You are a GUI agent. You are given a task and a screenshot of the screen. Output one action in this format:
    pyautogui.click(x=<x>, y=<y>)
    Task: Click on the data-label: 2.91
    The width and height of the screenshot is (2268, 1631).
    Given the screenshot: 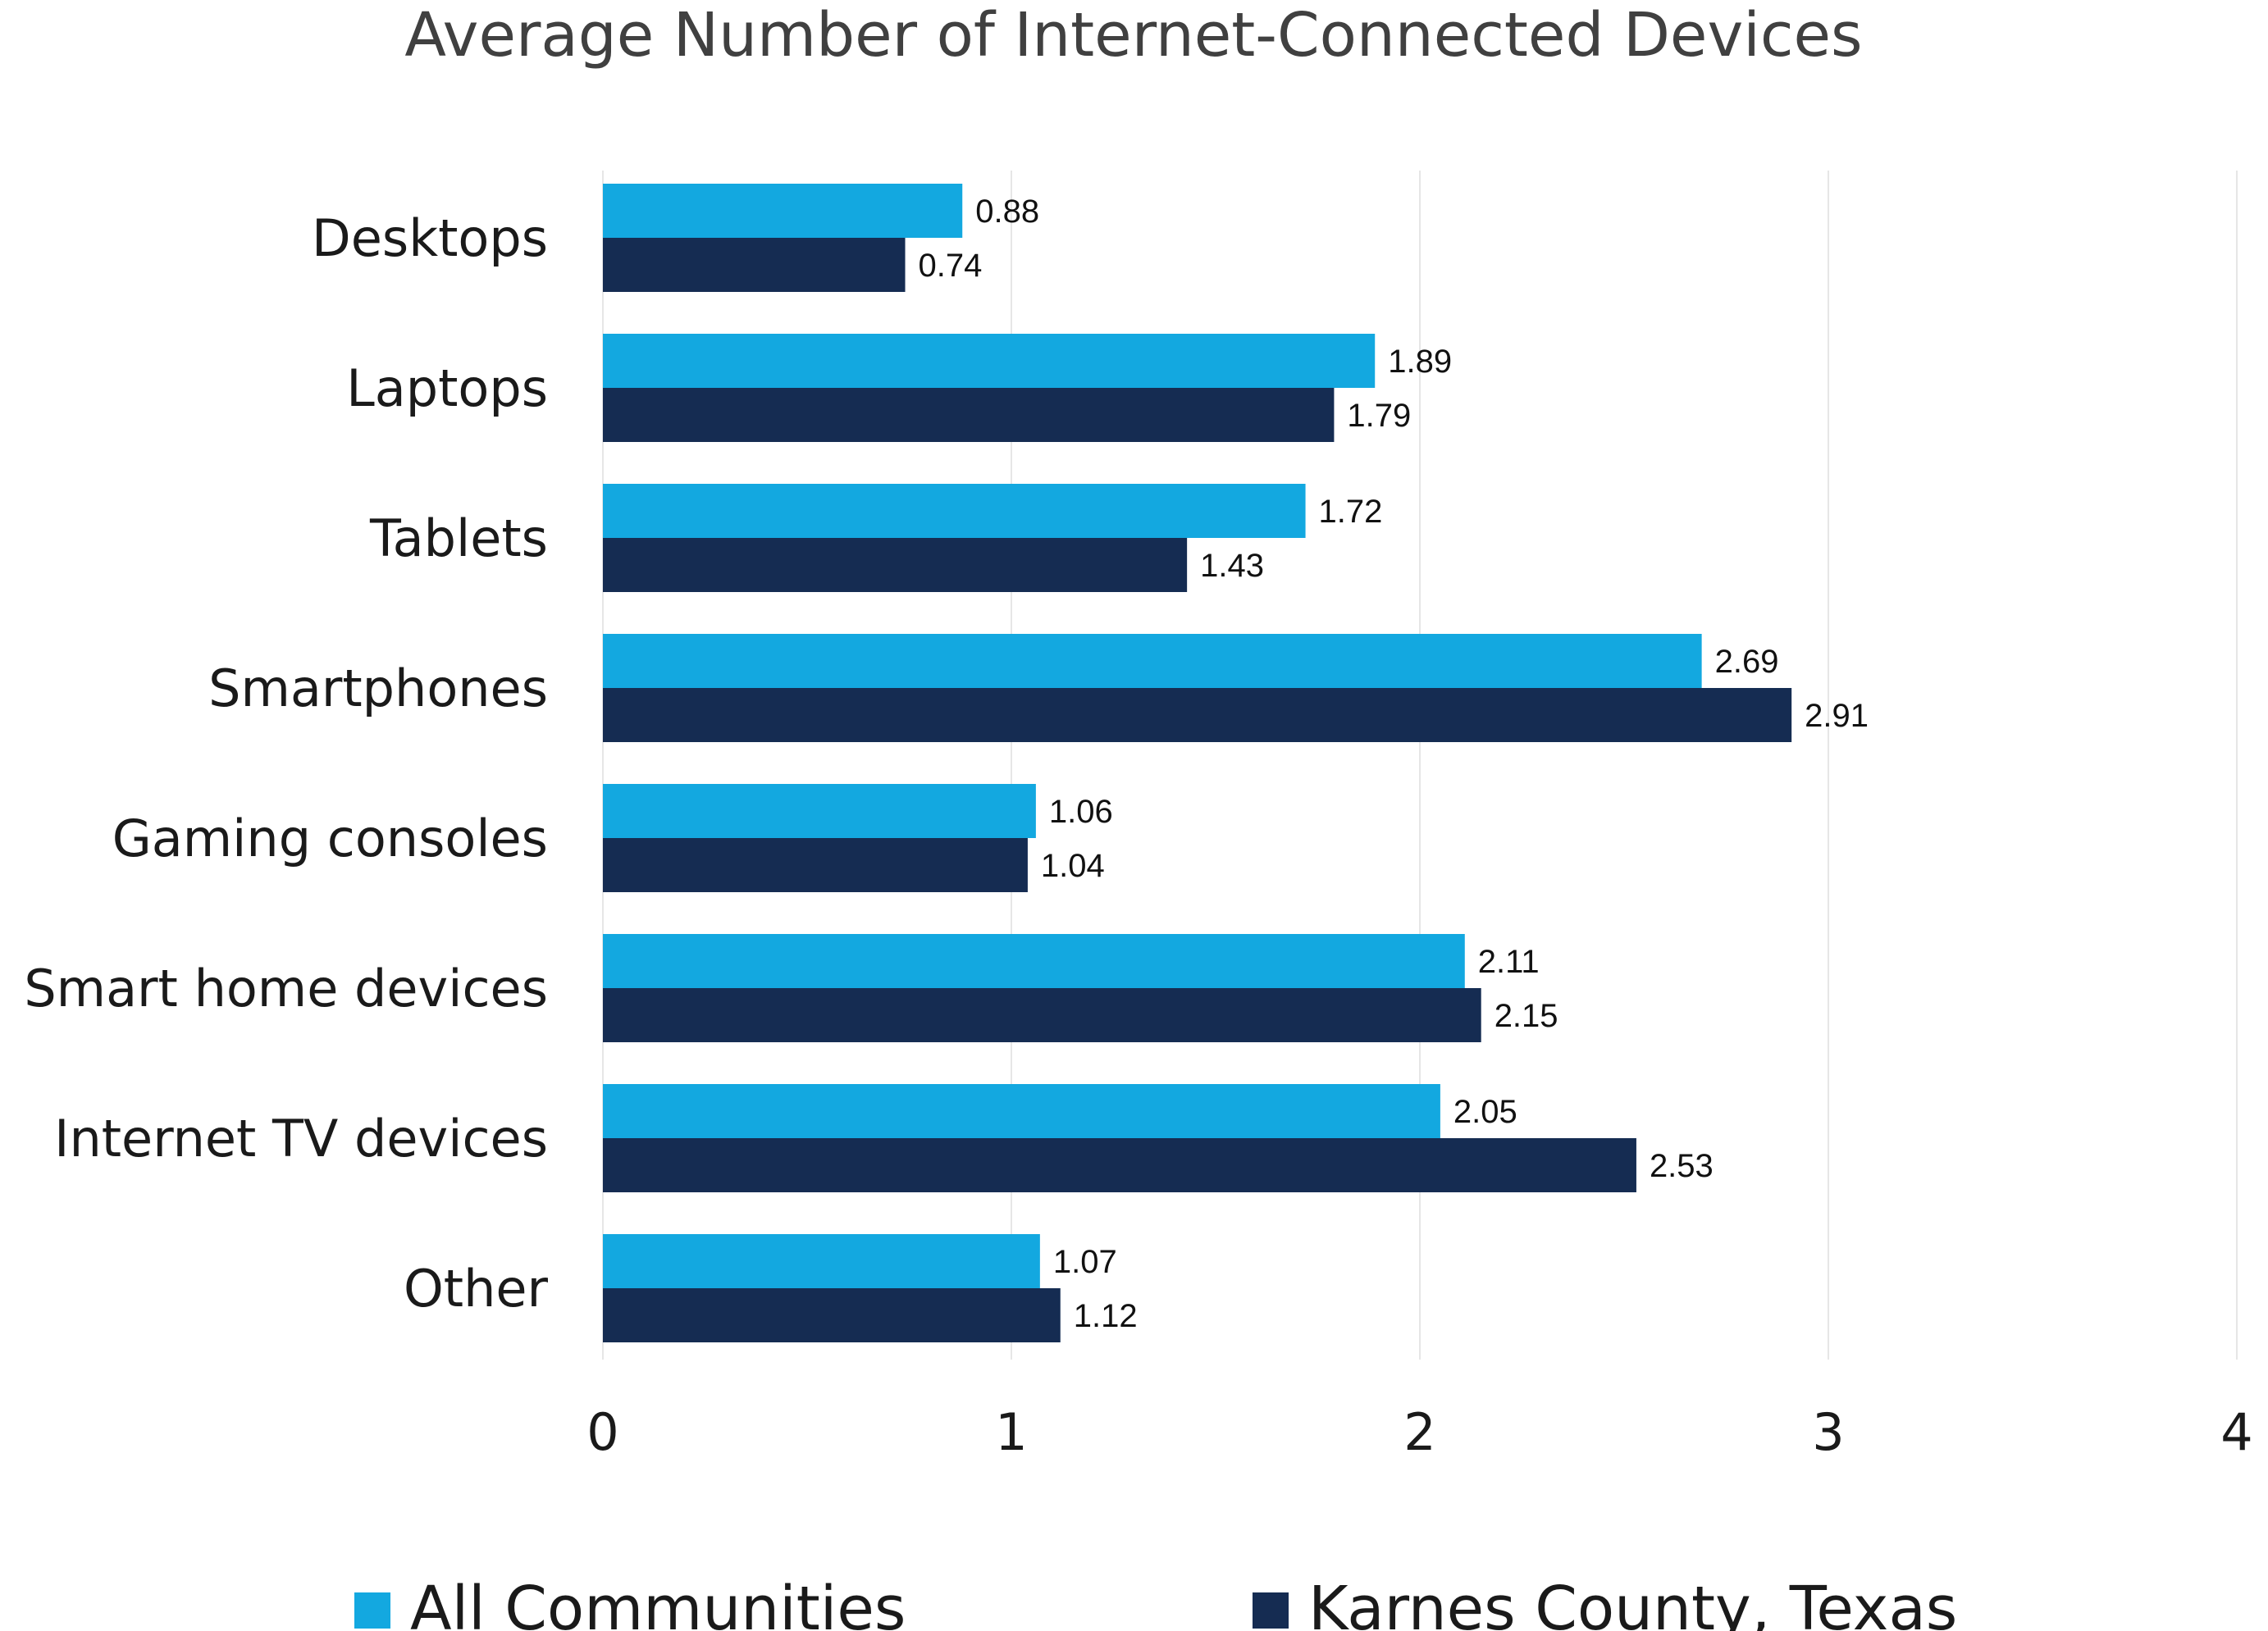 What is the action you would take?
    pyautogui.click(x=1837, y=716)
    